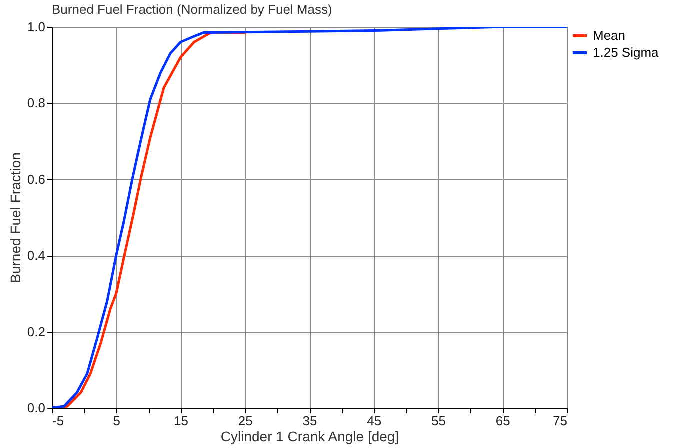  What do you see at coordinates (181, 421) in the screenshot?
I see `x-tick-label: 15` at bounding box center [181, 421].